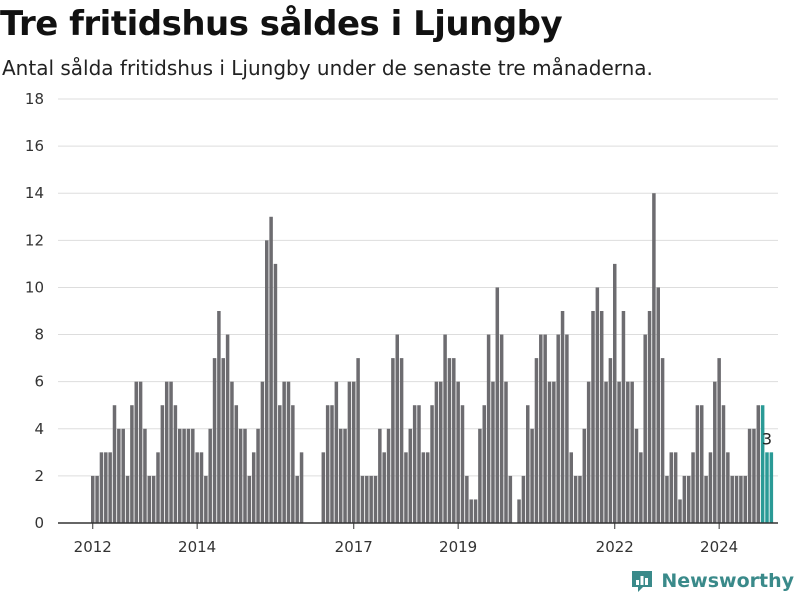 The height and width of the screenshot is (600, 800). What do you see at coordinates (197, 547) in the screenshot?
I see `x-tick-label: 2014` at bounding box center [197, 547].